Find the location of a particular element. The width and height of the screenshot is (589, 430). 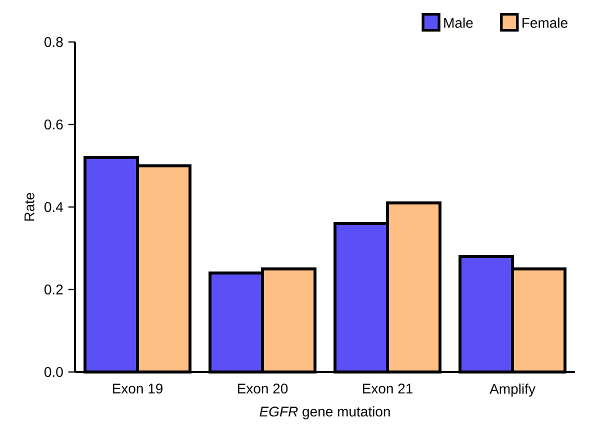

y-tick-label: 0.8 is located at coordinates (53, 42).